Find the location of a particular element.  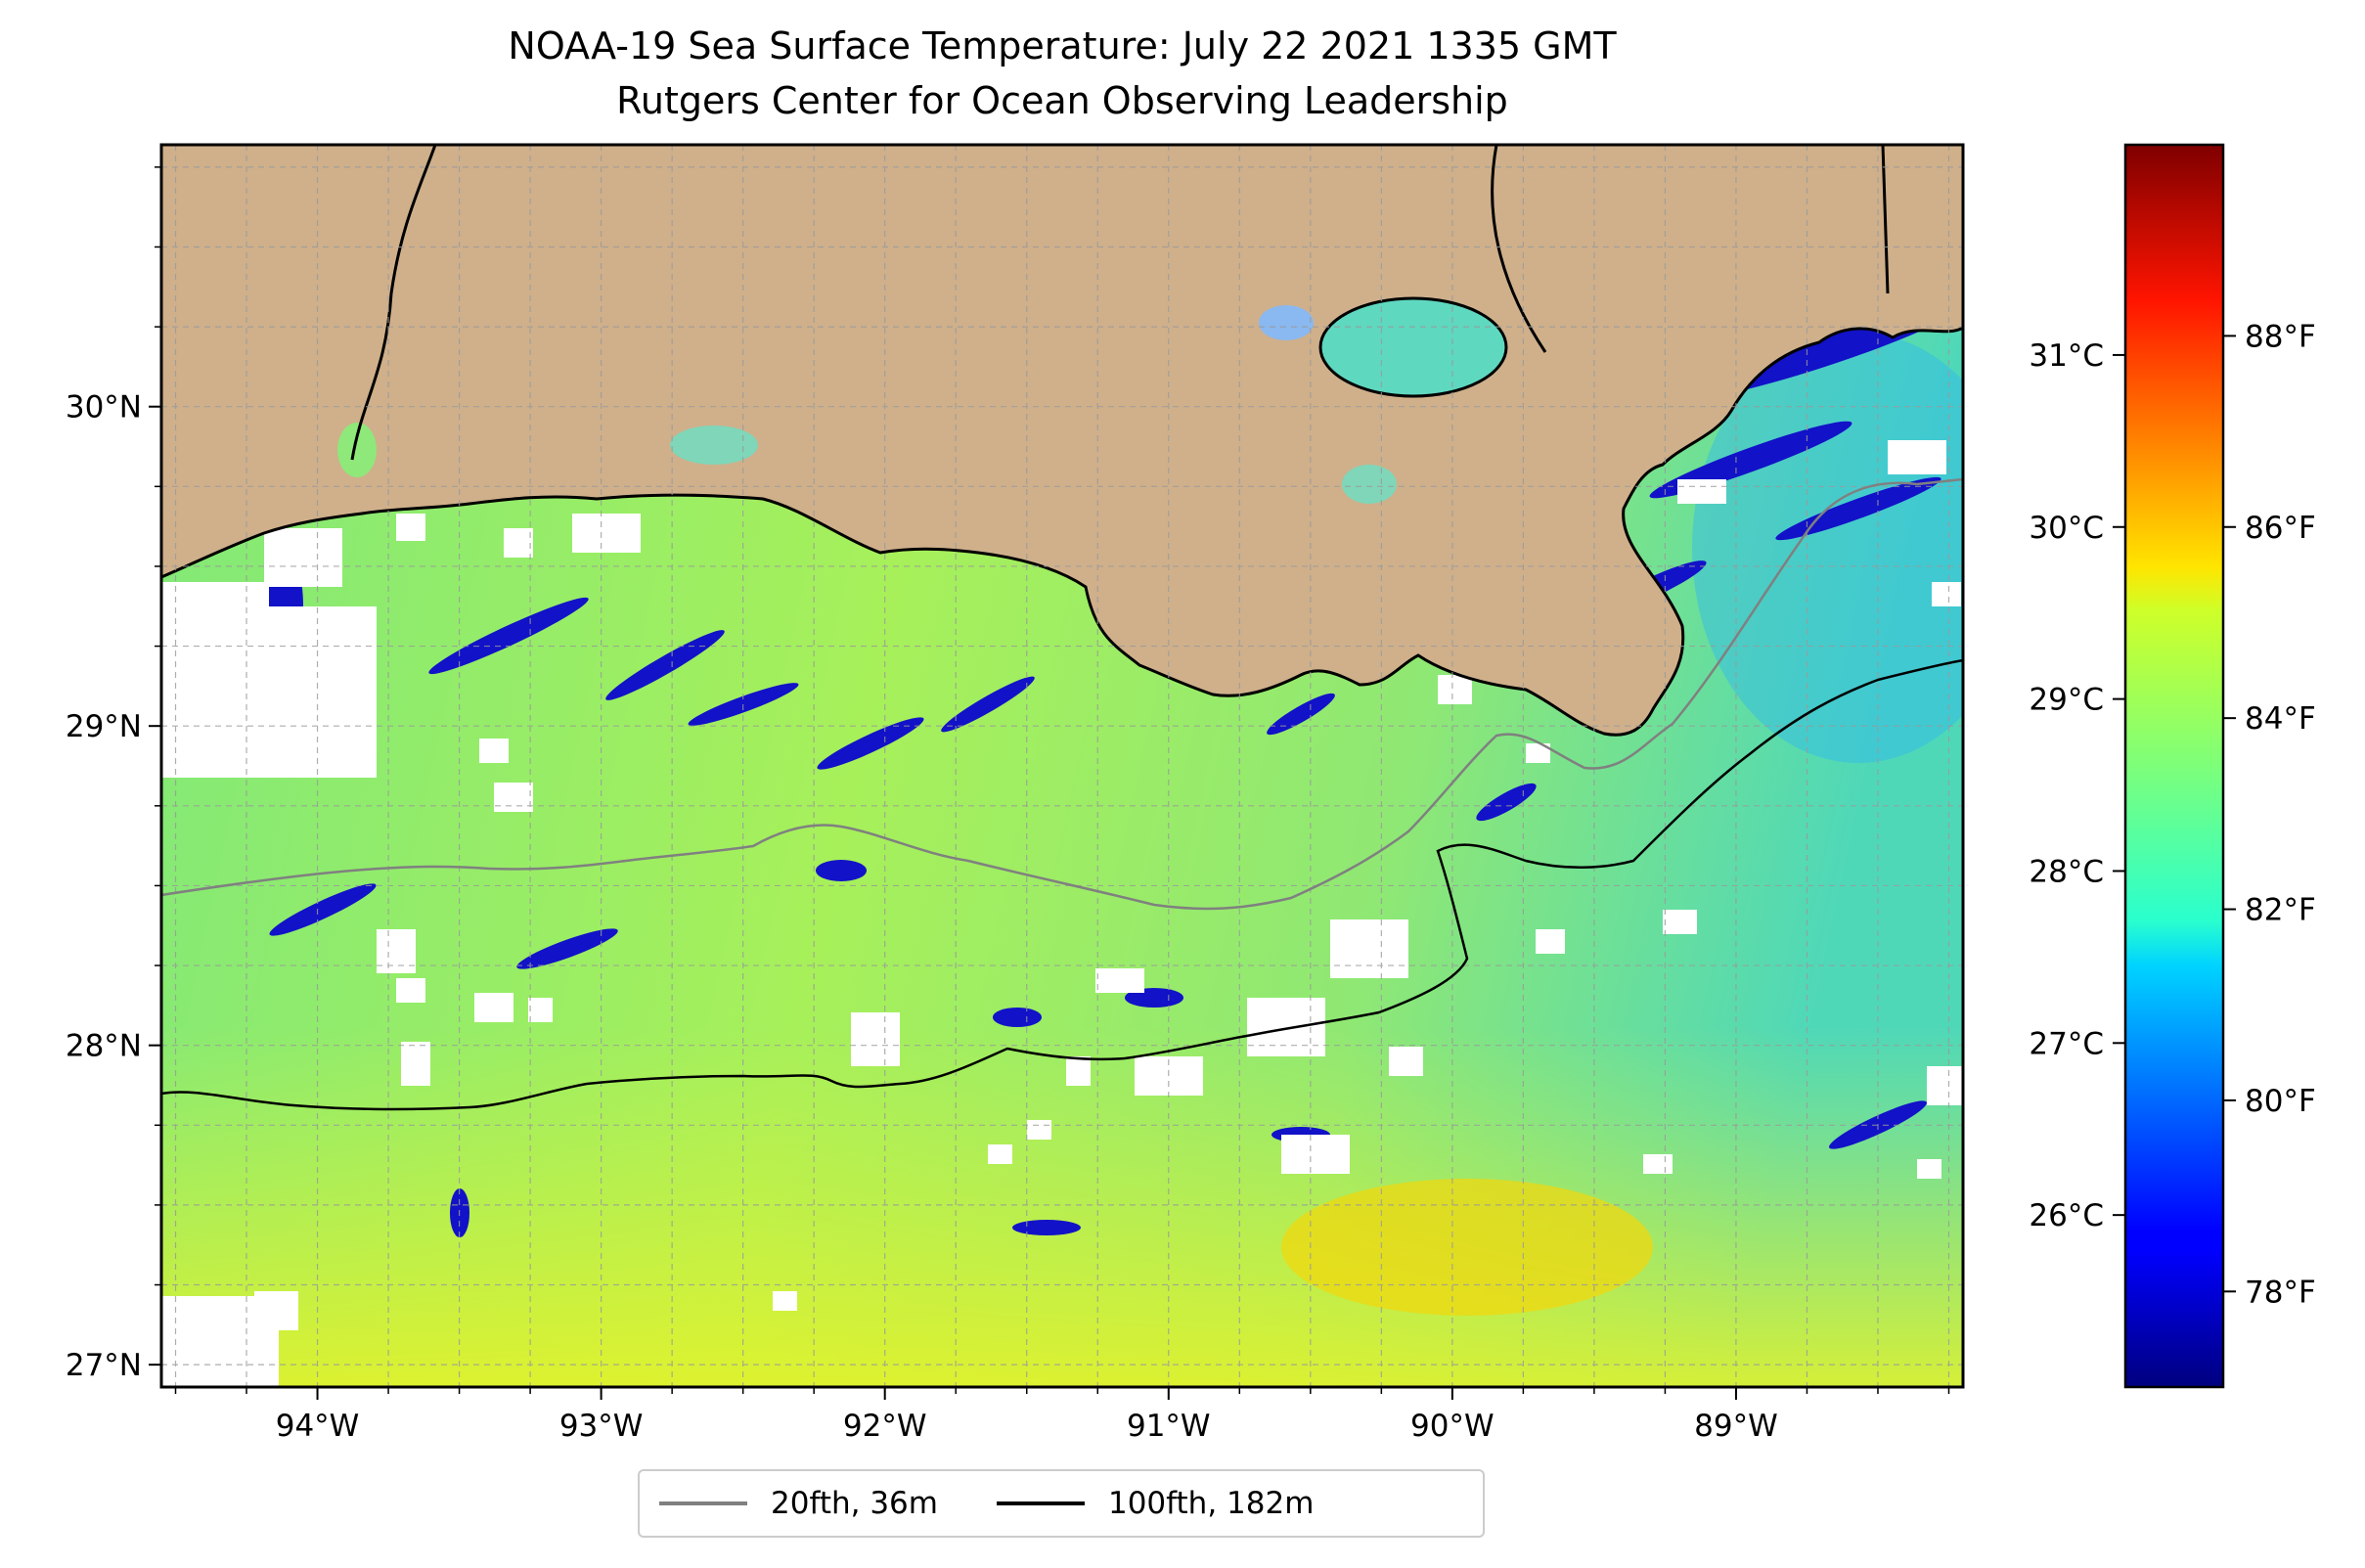

legend-label-20fth: 20fth, 36m is located at coordinates (854, 1503).